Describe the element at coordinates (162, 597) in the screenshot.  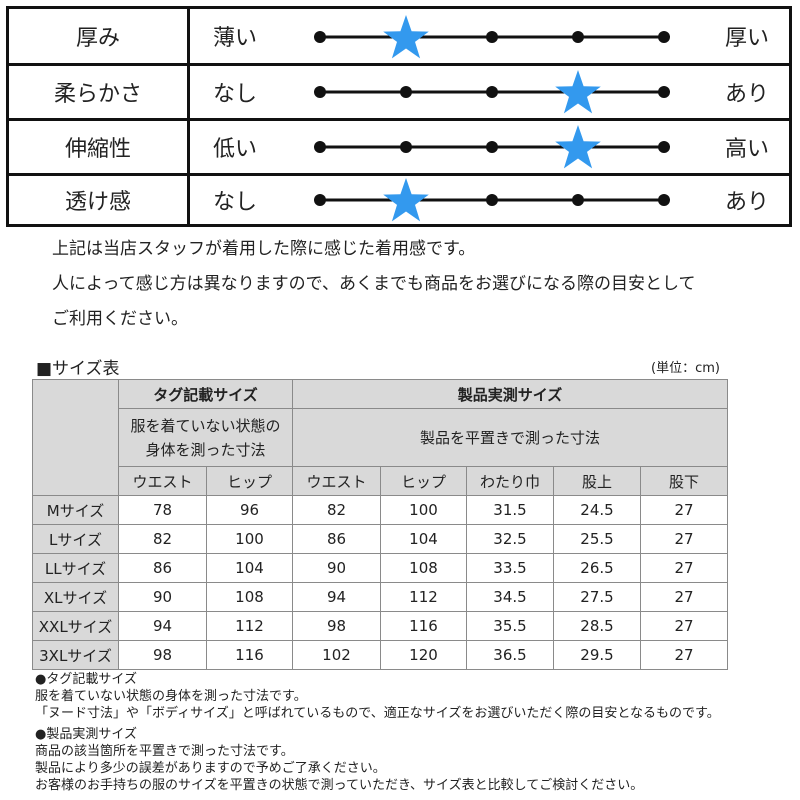
I see `size-value-cell: 90` at that location.